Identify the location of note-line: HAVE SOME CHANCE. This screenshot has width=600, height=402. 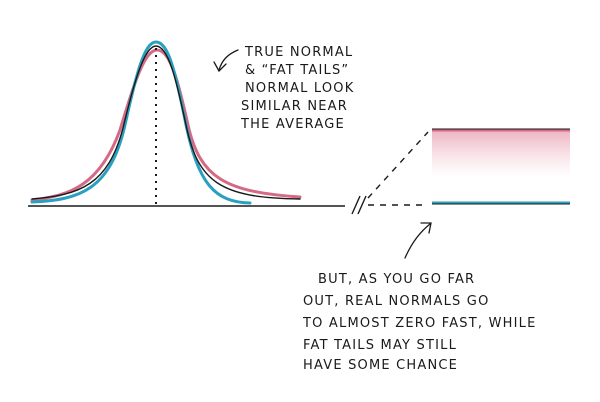
(380, 365).